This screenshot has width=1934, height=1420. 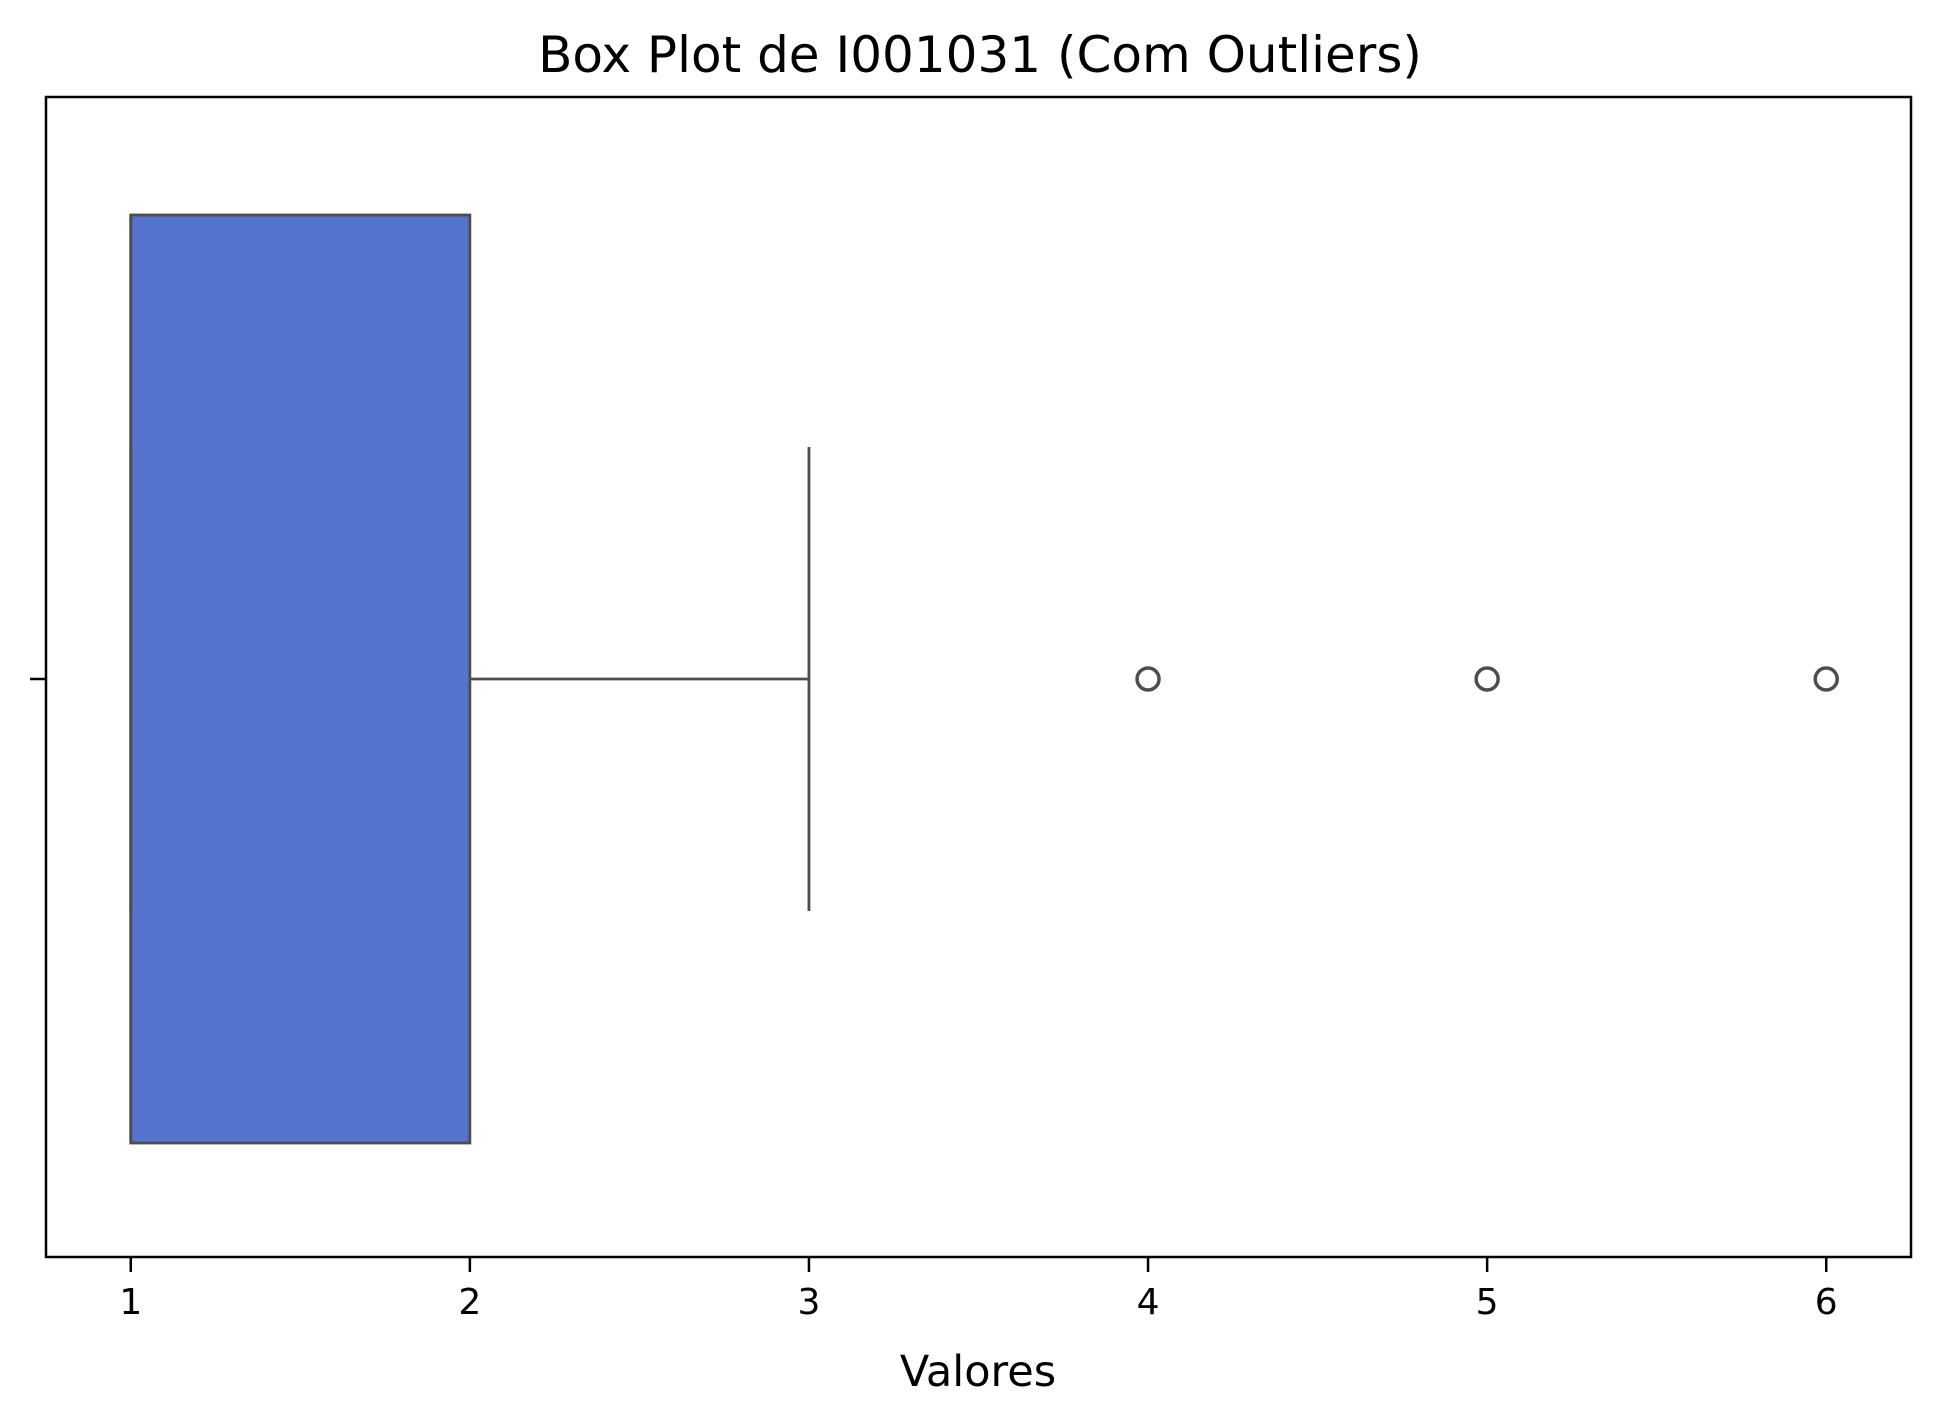 I want to click on x-tick-label: 5, so click(x=1487, y=1302).